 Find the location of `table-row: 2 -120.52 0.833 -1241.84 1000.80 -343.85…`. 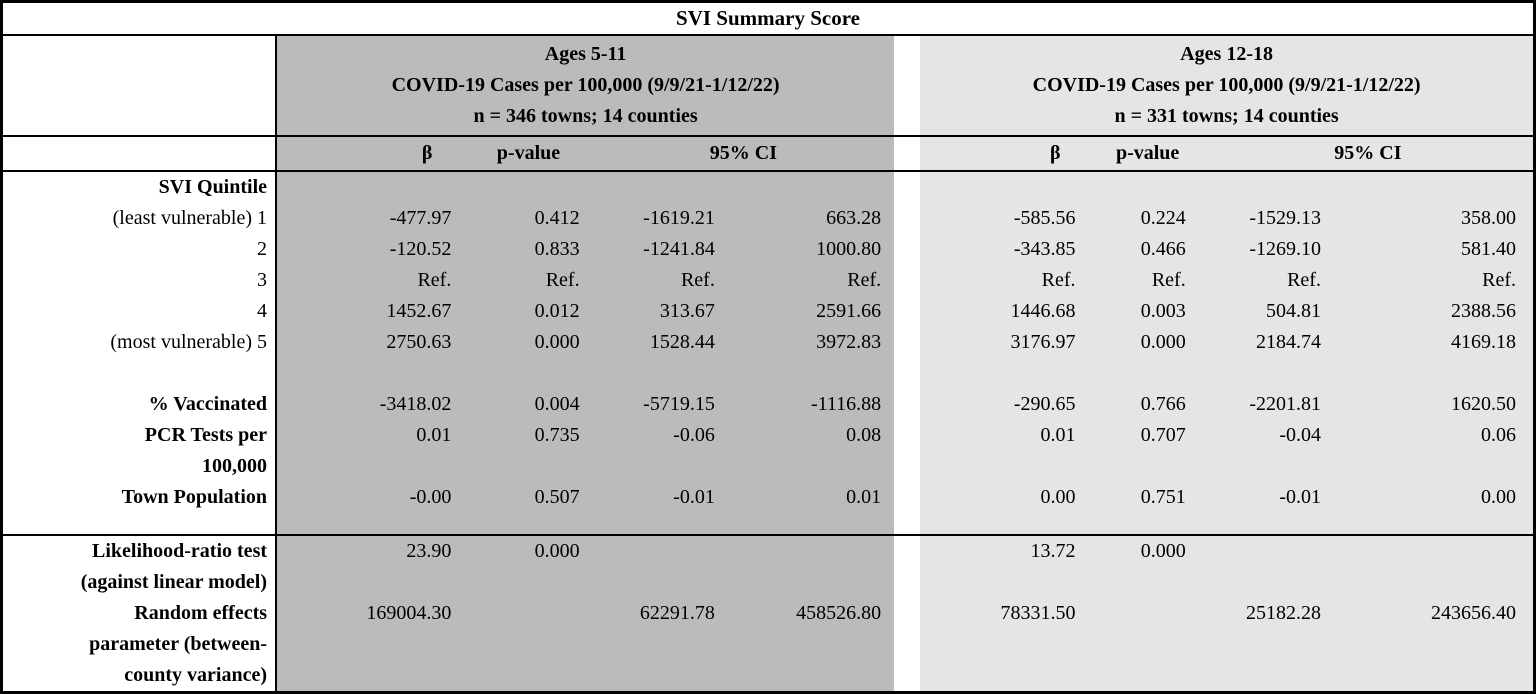

table-row: 2 -120.52 0.833 -1241.84 1000.80 -343.85… is located at coordinates (768, 249).